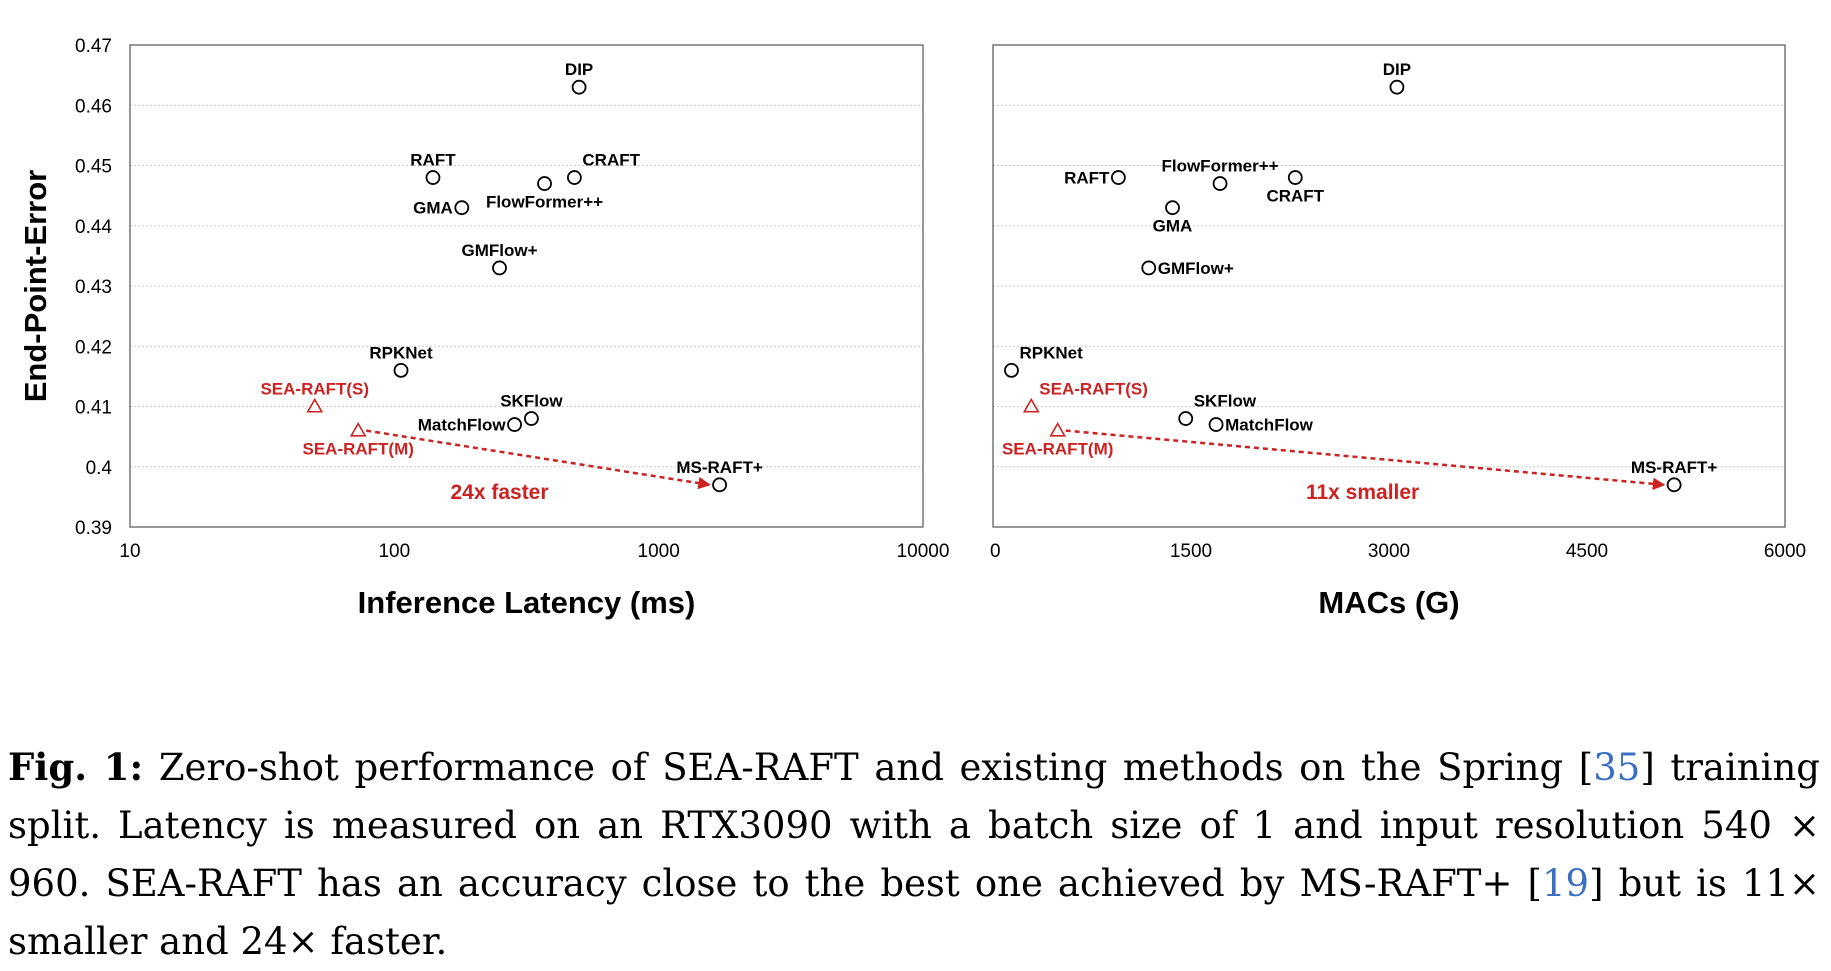  Describe the element at coordinates (358, 429) in the screenshot. I see `chart1-point-sea-raft-m` at that location.